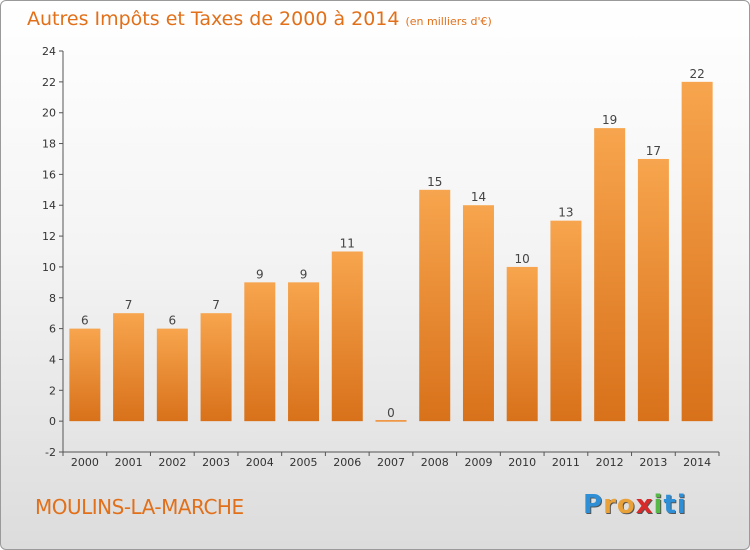 Image resolution: width=750 pixels, height=550 pixels. Describe the element at coordinates (139, 507) in the screenshot. I see `city-name: MOULINS-LA-MARCHE` at that location.